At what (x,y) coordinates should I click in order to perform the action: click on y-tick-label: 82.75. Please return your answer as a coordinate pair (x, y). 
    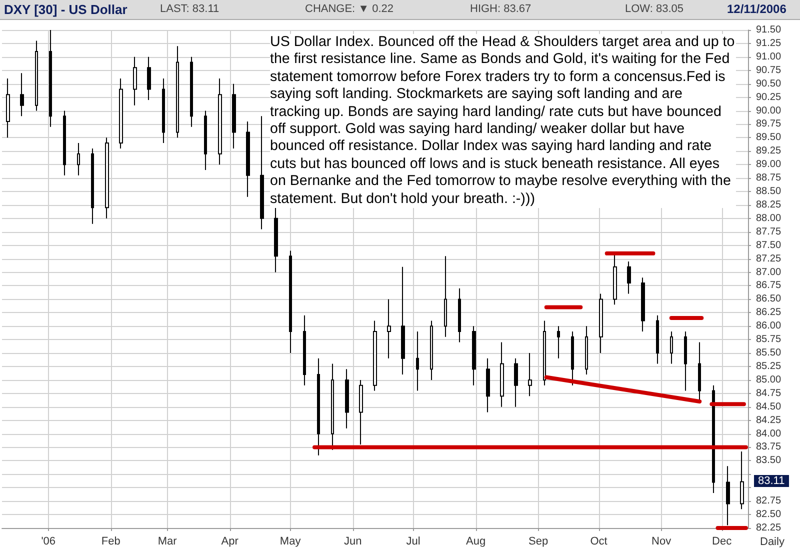
    Looking at the image, I should click on (769, 501).